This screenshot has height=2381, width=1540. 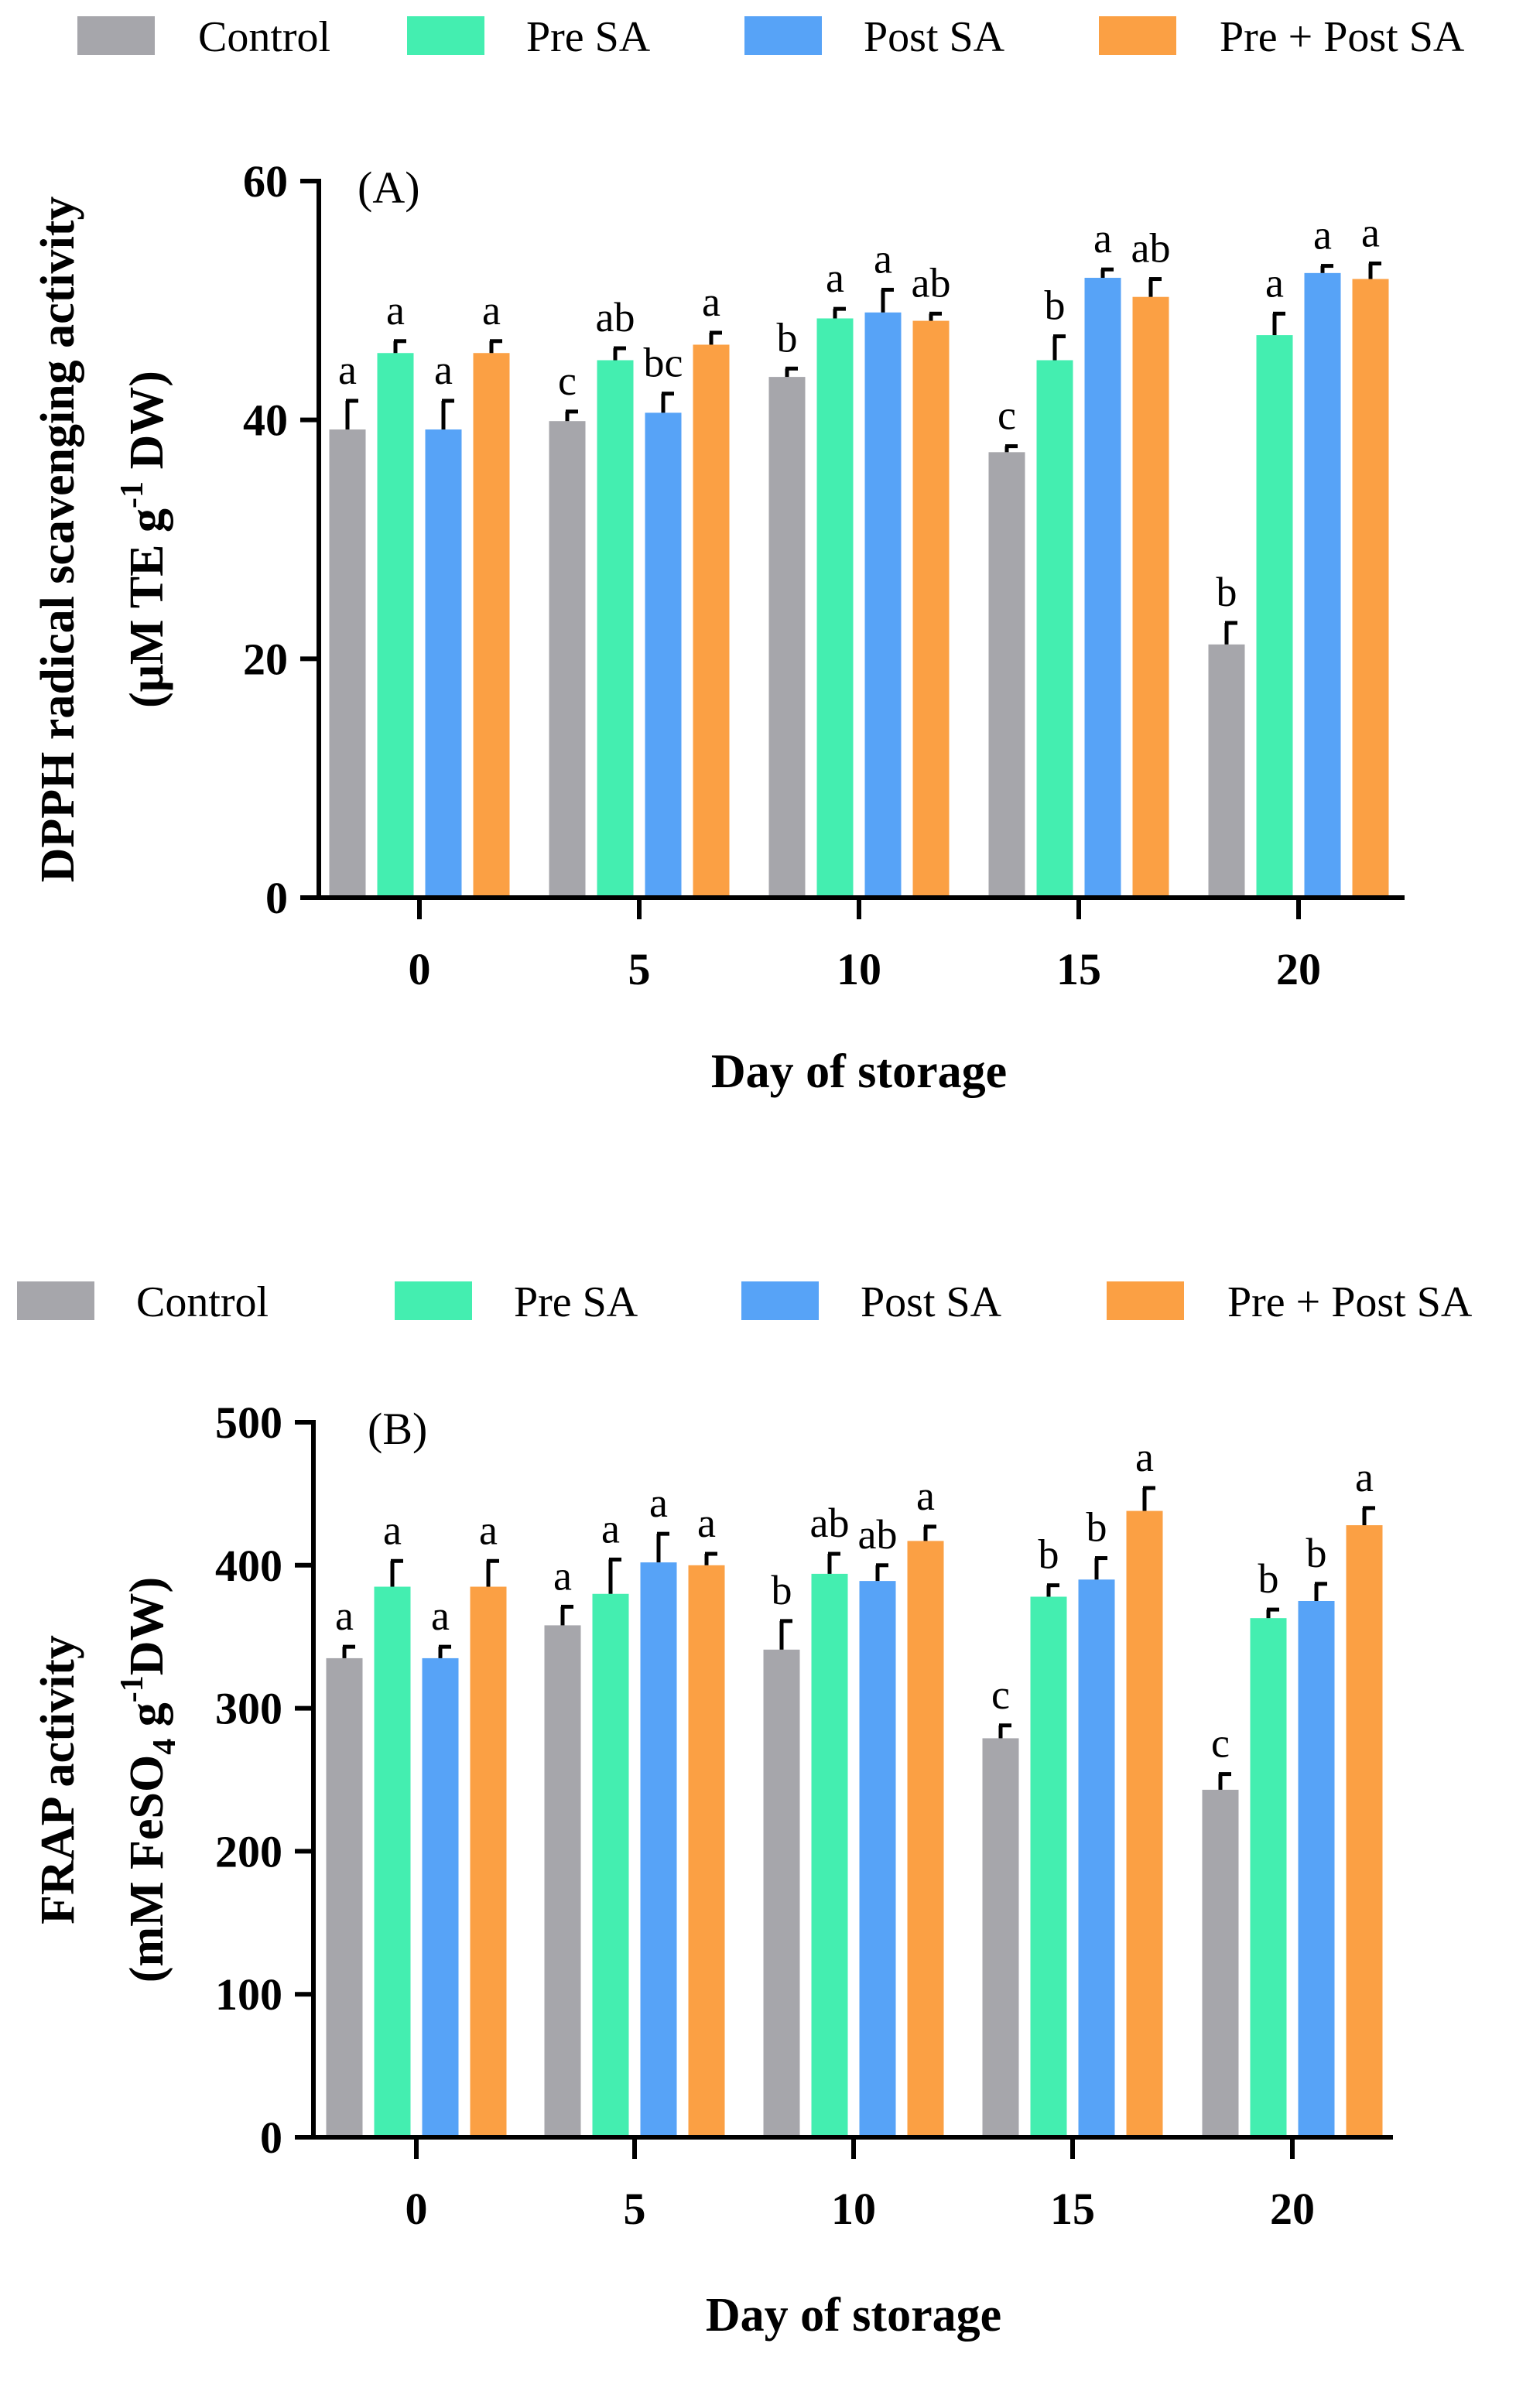 I want to click on y-tick-label: 40, so click(x=265, y=420).